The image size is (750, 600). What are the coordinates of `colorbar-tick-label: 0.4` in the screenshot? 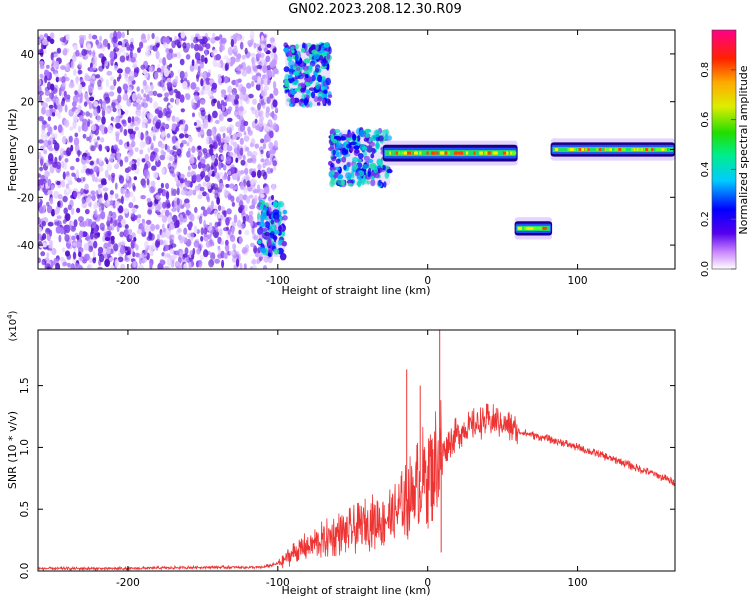 It's located at (705, 169).